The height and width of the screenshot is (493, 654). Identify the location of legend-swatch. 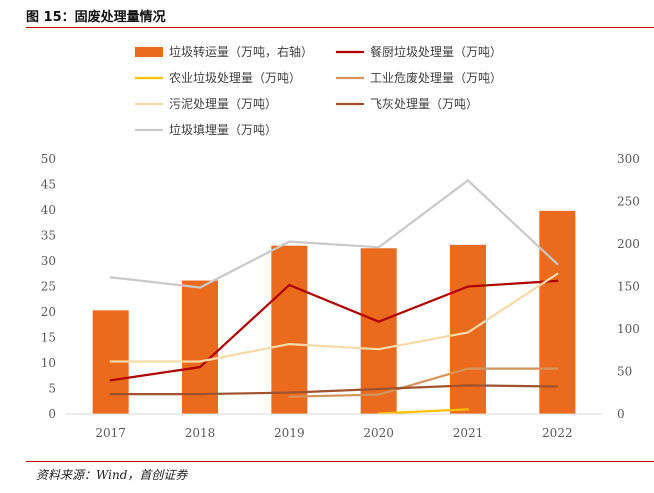
(149, 52).